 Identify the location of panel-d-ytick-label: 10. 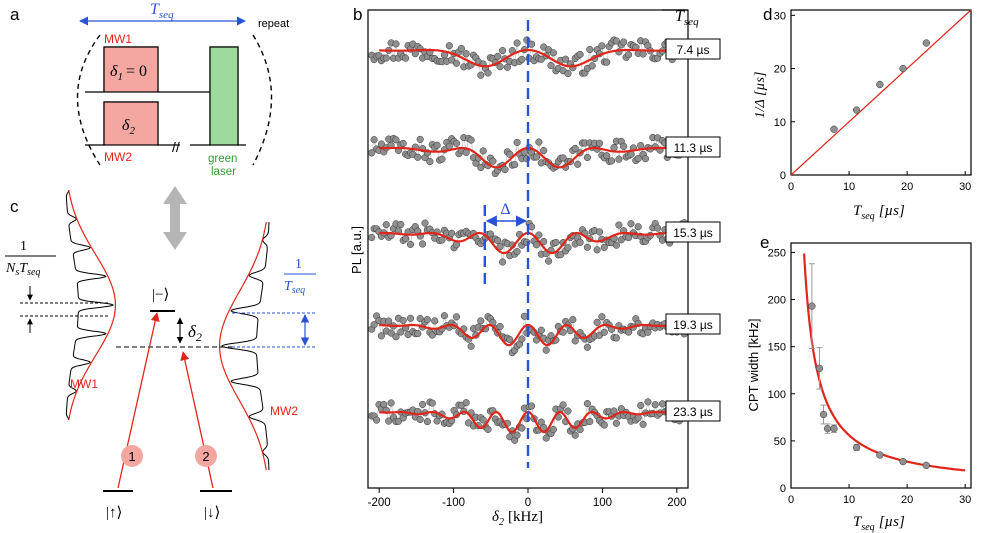
(780, 123).